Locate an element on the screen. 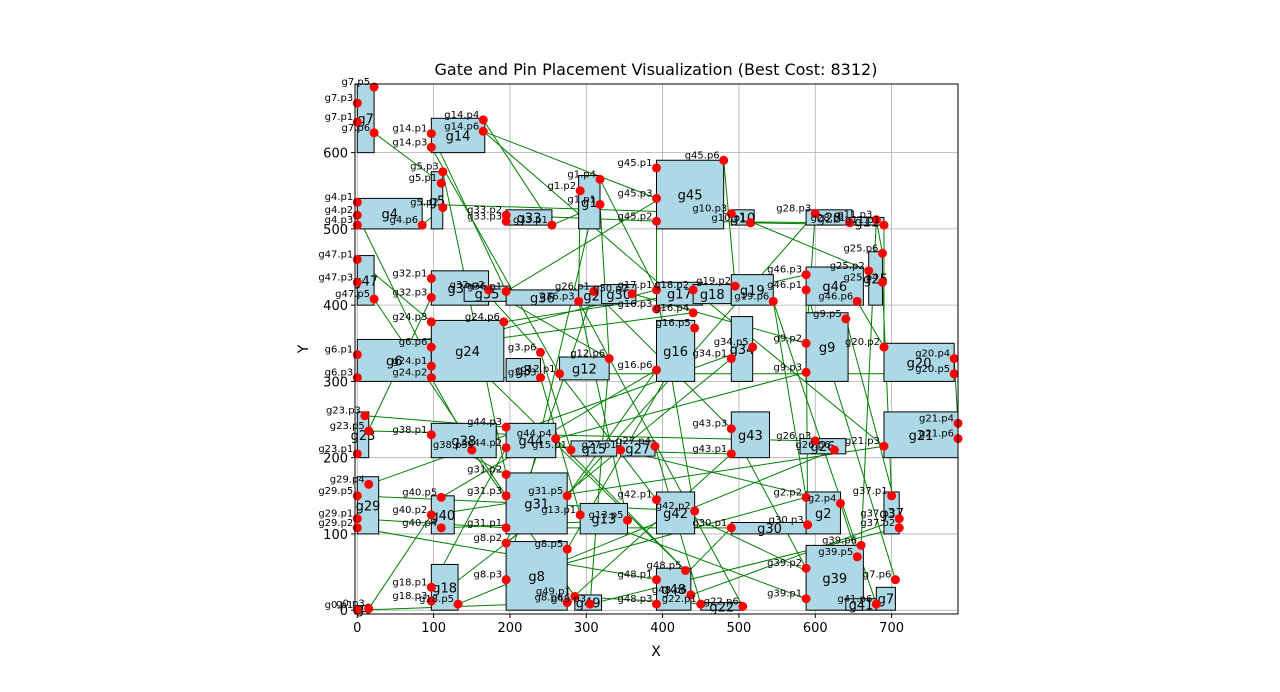 The image size is (1280, 692). pin-label: g28.p1 is located at coordinates (828, 218).